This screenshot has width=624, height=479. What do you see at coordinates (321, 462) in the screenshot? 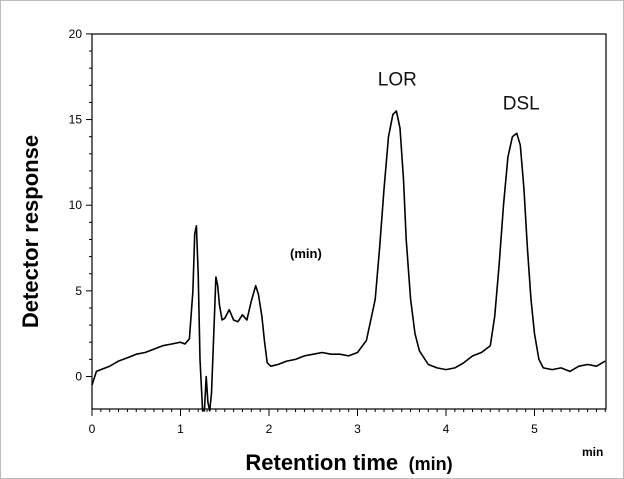
I see `x-axis-label-main: Retention time` at bounding box center [321, 462].